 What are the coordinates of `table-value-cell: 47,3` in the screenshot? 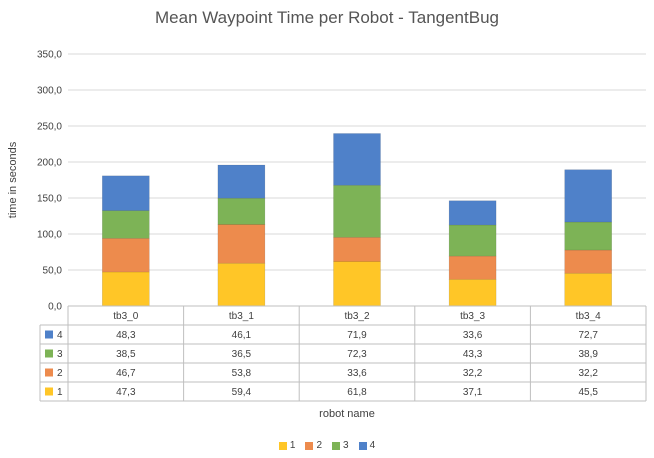 It's located at (126, 392).